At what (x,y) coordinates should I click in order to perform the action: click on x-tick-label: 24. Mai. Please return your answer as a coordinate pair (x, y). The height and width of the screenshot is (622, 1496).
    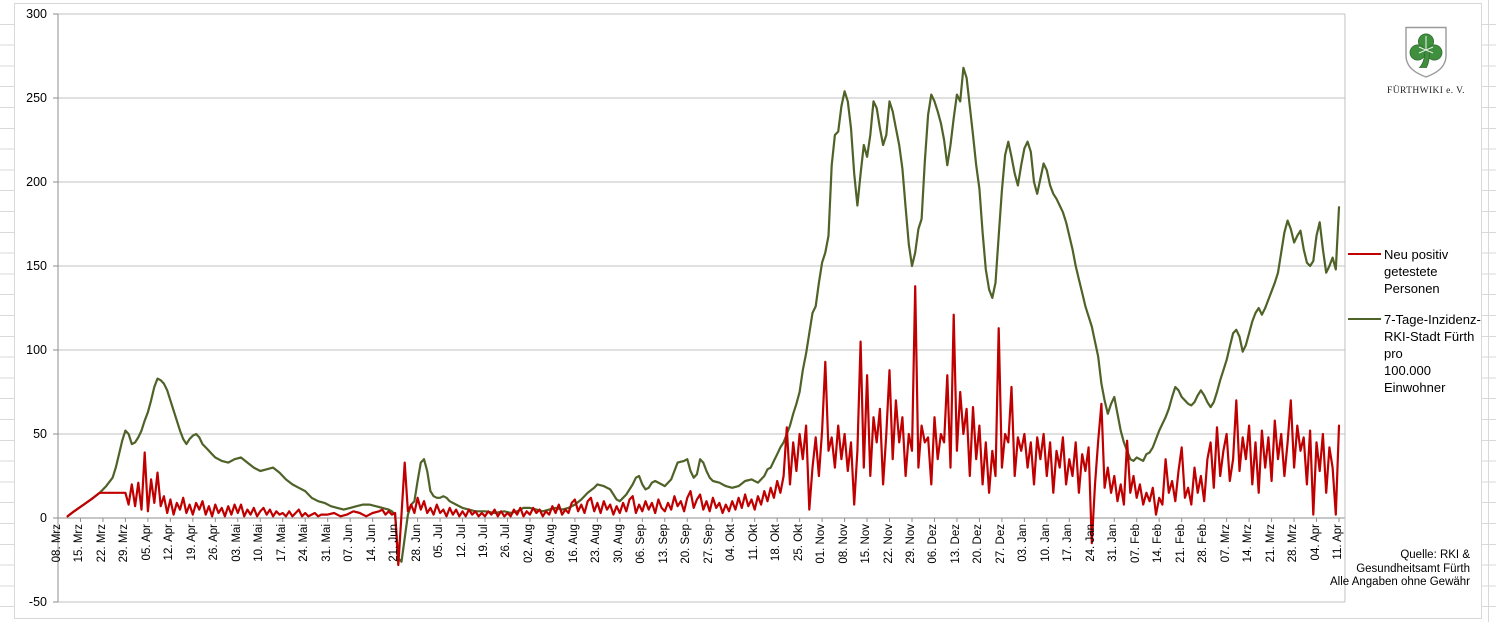
    Looking at the image, I should click on (304, 543).